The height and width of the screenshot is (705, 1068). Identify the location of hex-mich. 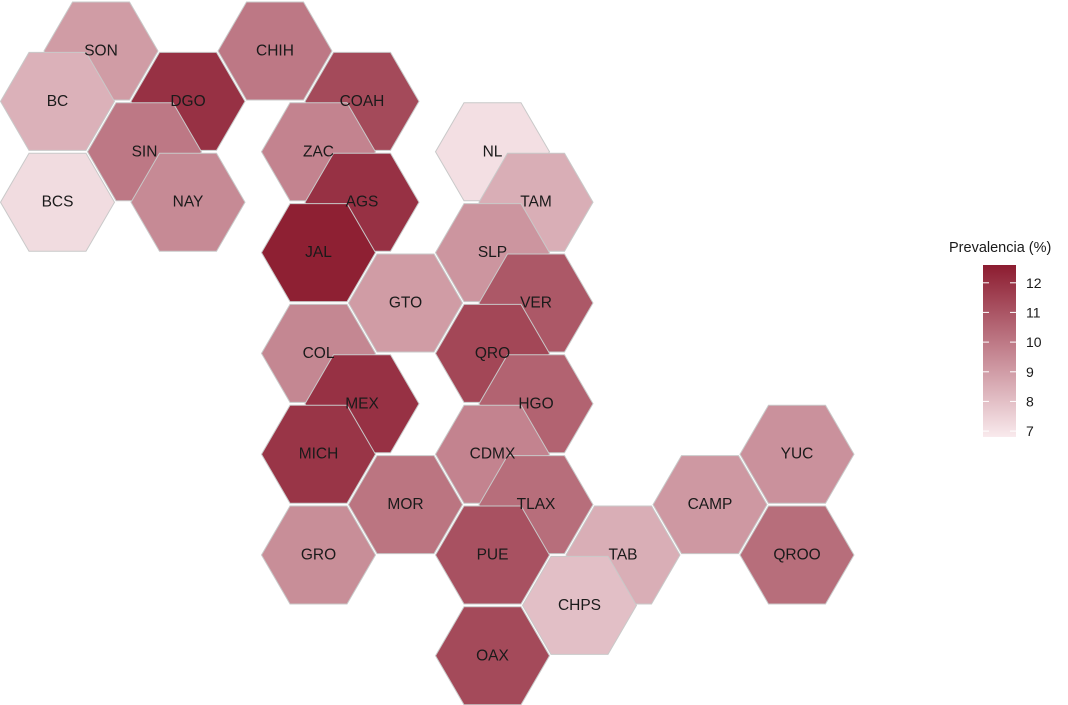
(318, 454).